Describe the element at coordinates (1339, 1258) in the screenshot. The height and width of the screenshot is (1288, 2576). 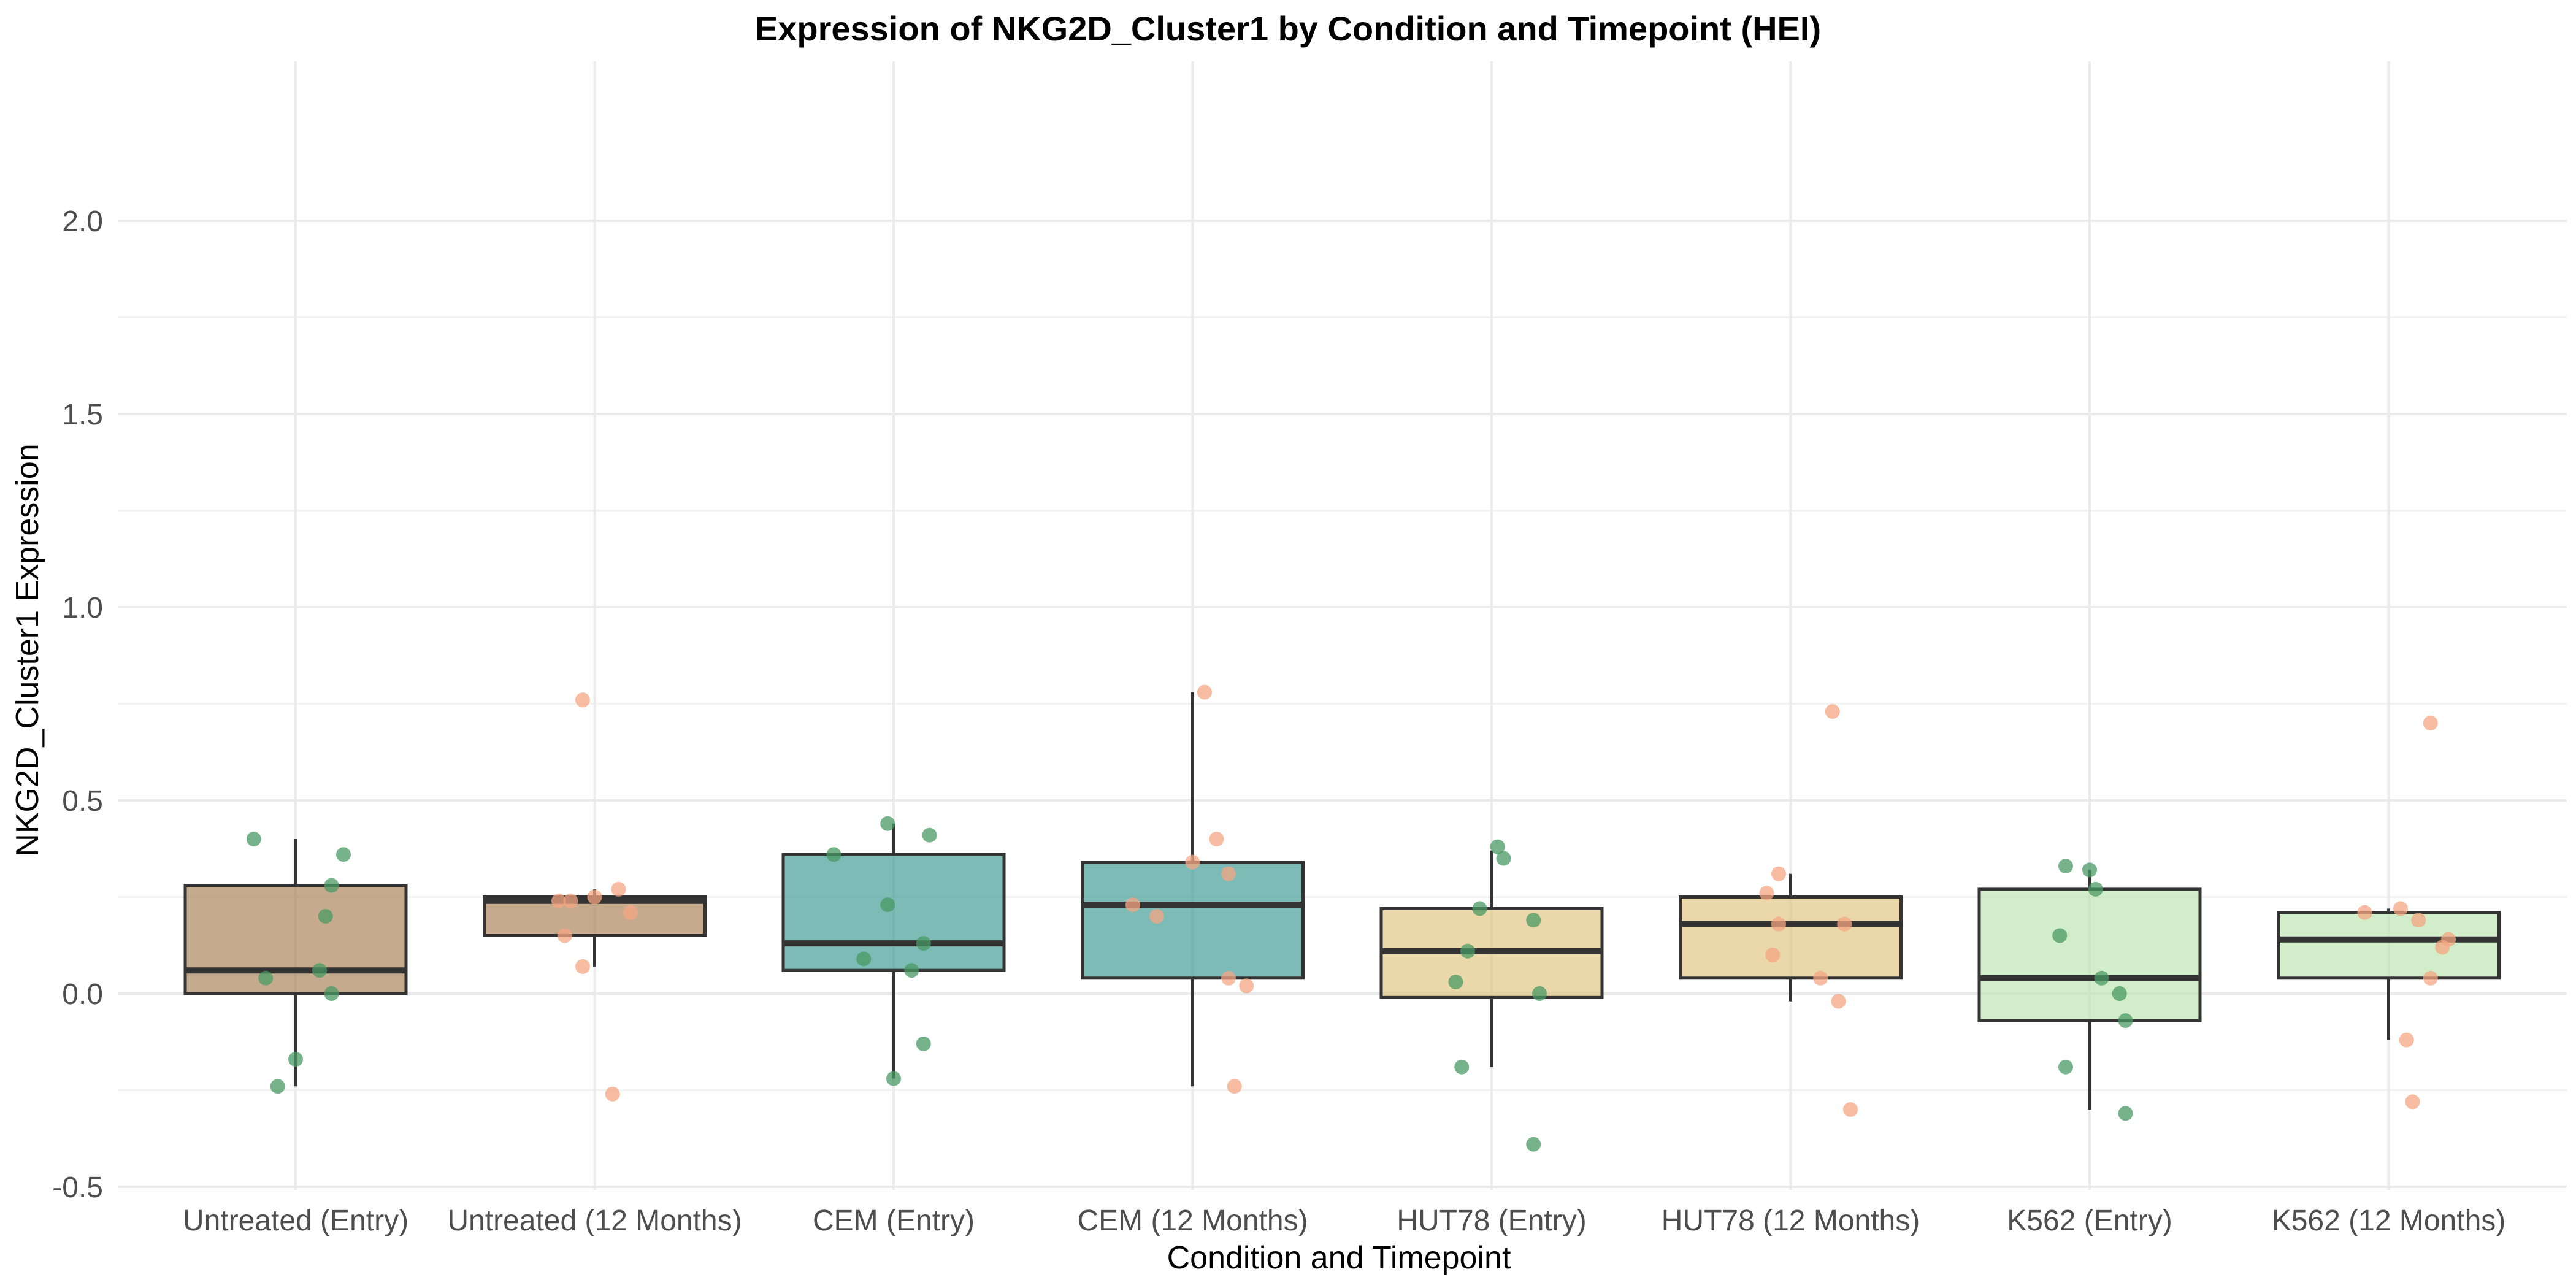
I see `x-axis-title: Condition and Timepoint` at that location.